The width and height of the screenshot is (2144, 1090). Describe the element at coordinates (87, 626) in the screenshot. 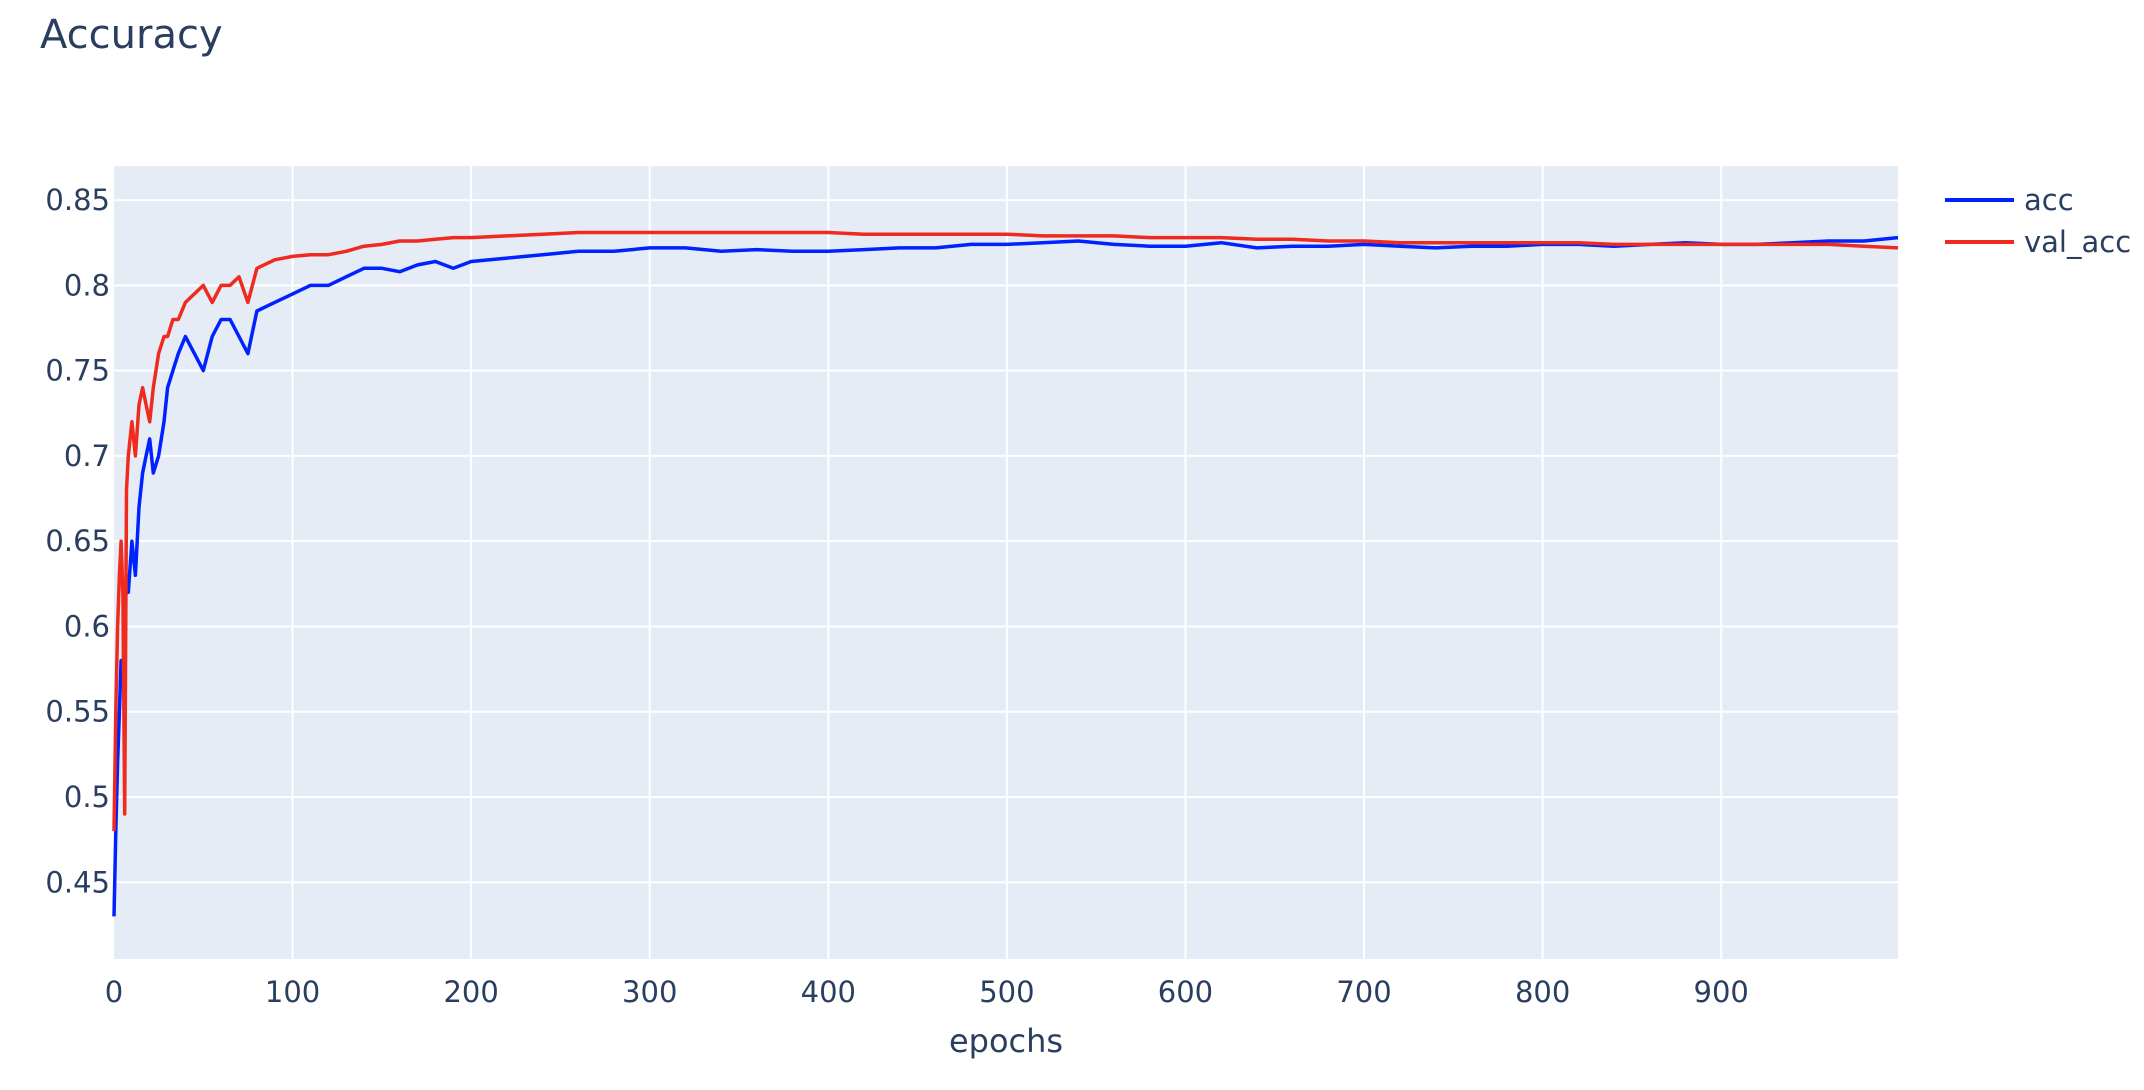

I see `y-tick-label: 0.6` at that location.